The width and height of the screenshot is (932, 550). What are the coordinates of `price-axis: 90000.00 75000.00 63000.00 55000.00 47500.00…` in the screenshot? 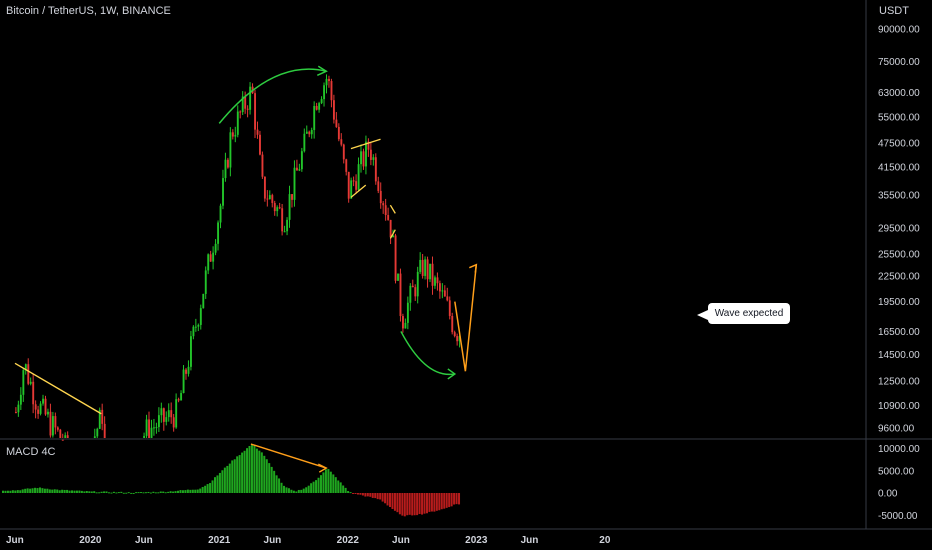 It's located at (899, 230).